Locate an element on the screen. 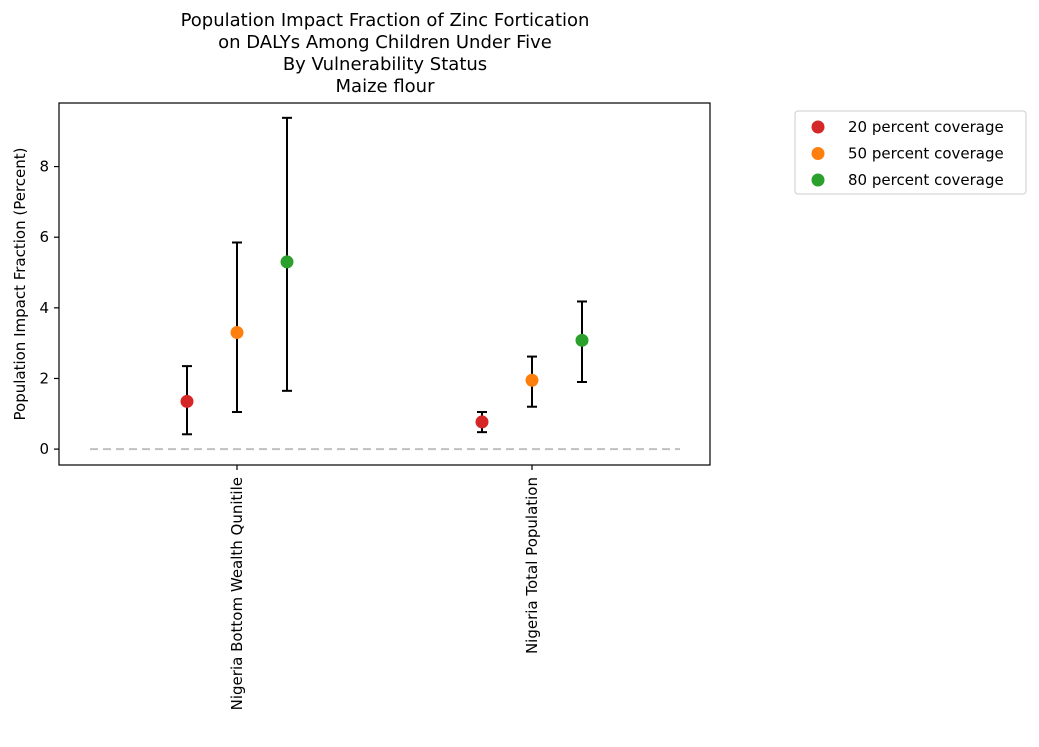  chart-title-line-4: Maize flour is located at coordinates (386, 86).